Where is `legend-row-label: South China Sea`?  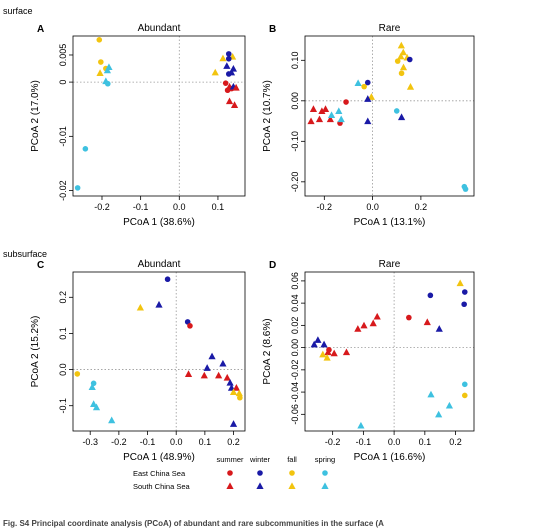 legend-row-label: South China Sea is located at coordinates (162, 486).